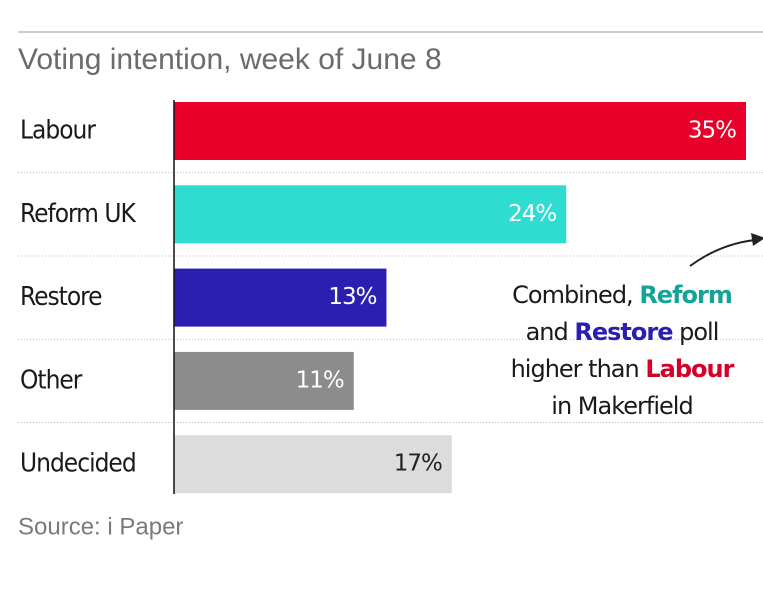 The height and width of the screenshot is (600, 763). I want to click on value-label: 35%, so click(712, 131).